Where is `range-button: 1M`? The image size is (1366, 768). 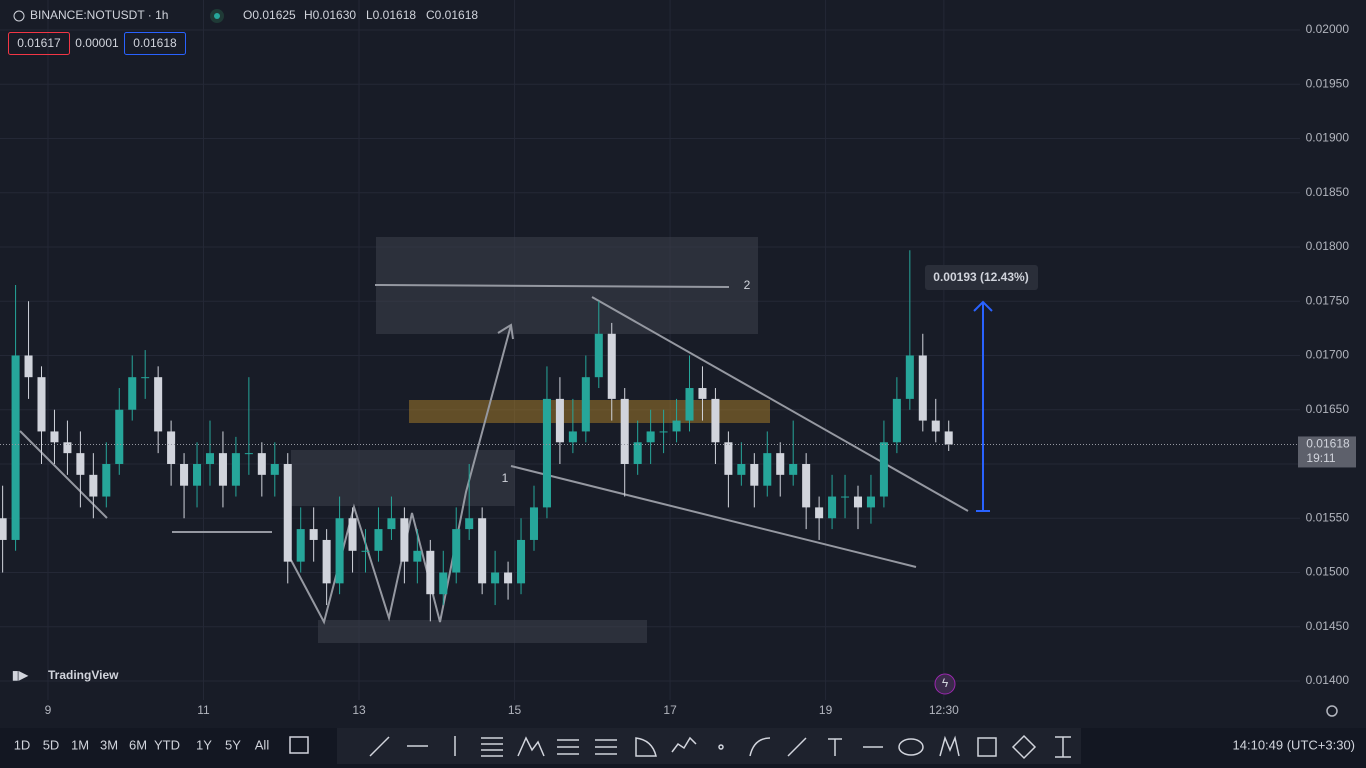 range-button: 1M is located at coordinates (80, 744).